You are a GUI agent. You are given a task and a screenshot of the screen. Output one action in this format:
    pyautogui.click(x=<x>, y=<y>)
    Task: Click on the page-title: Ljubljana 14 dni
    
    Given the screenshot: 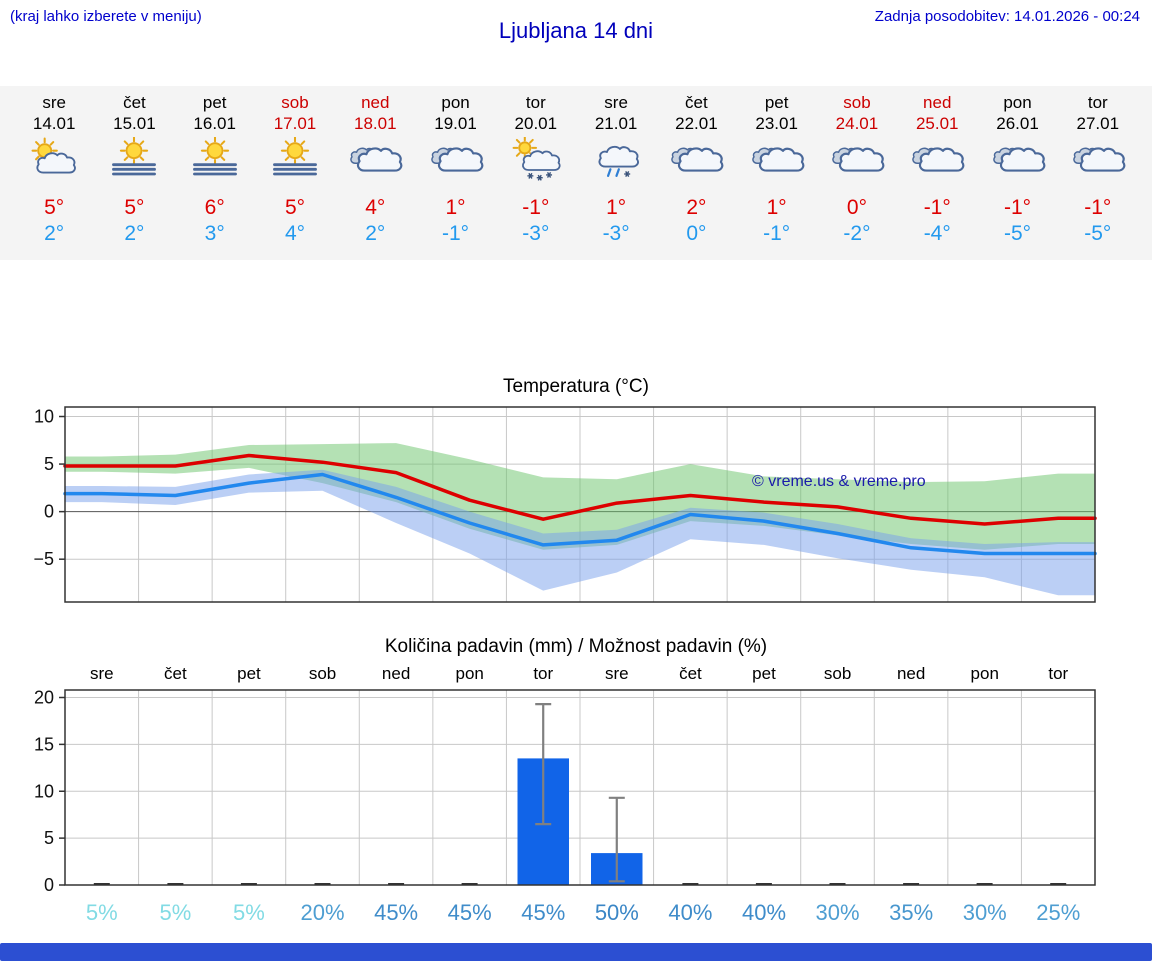 What is the action you would take?
    pyautogui.click(x=576, y=30)
    